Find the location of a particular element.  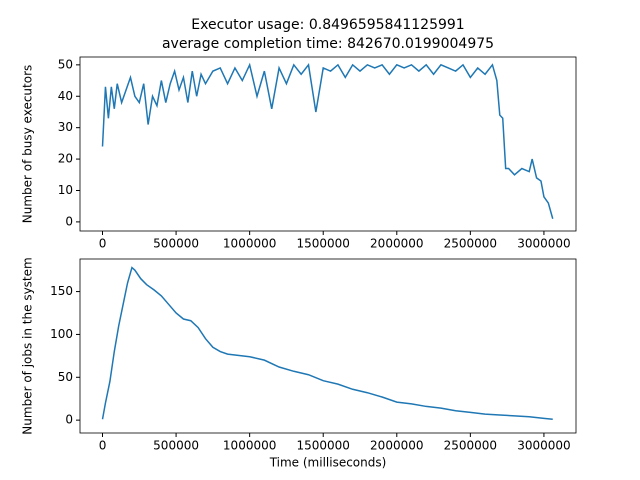

chart-title: Executor usage: 0.8496595841125991 is located at coordinates (327, 25).